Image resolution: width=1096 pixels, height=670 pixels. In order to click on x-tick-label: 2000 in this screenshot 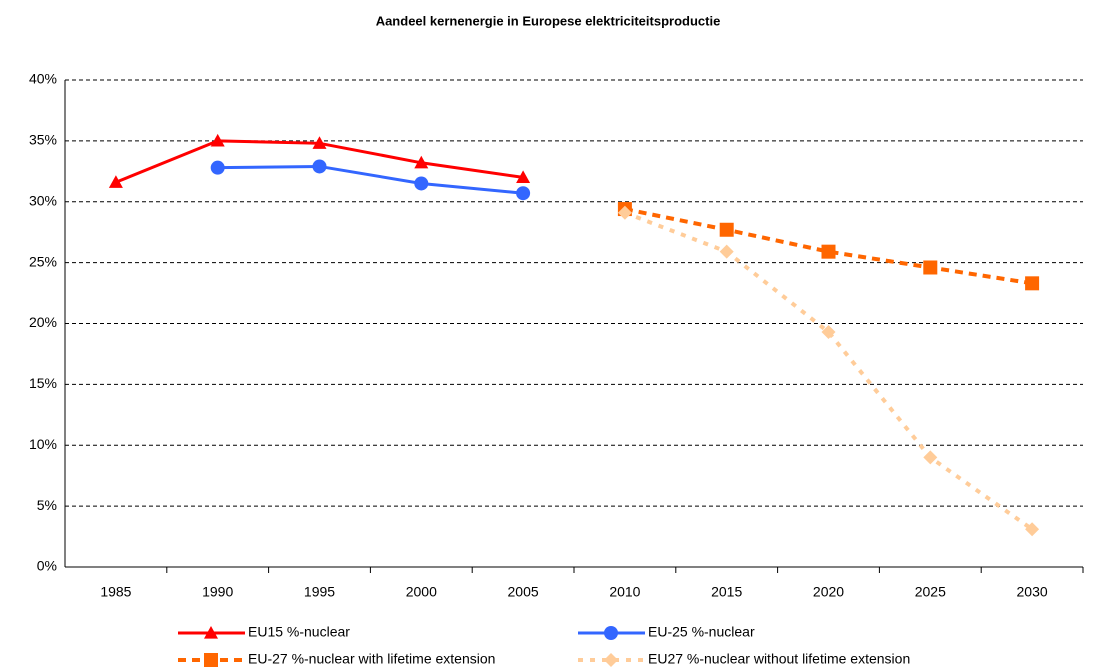, I will do `click(421, 592)`.